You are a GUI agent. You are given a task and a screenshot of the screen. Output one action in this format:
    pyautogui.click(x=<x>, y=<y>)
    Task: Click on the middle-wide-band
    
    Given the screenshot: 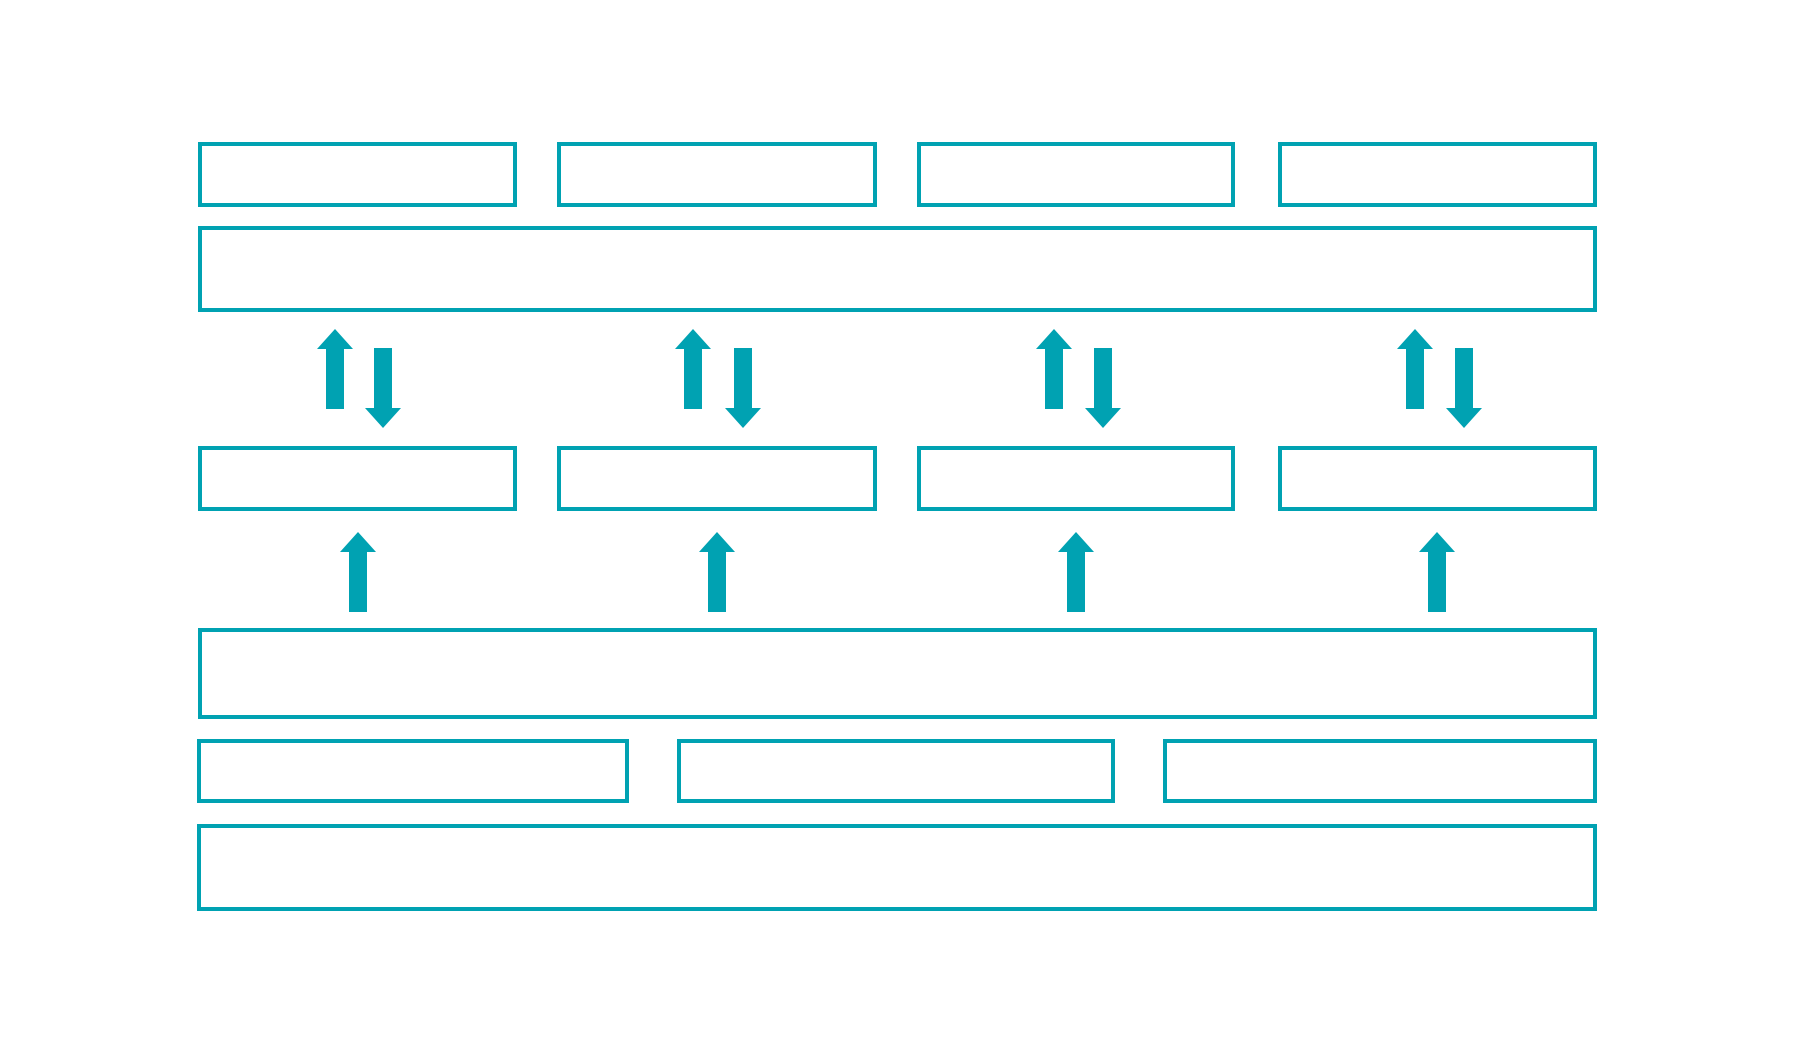 What is the action you would take?
    pyautogui.click(x=897, y=673)
    